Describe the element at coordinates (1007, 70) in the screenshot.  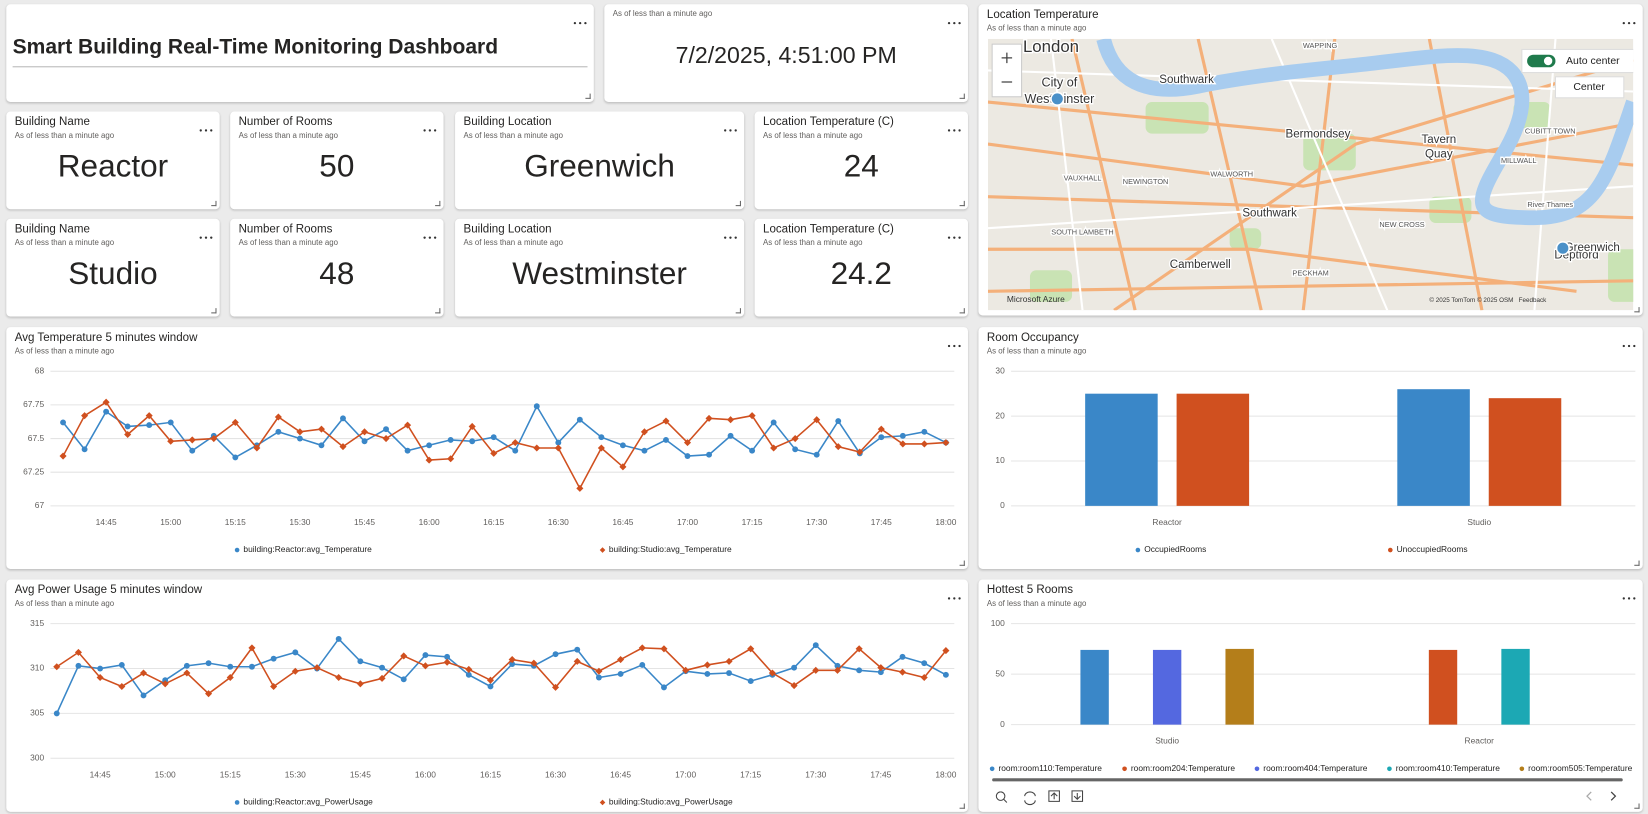
I see `zoom-control` at that location.